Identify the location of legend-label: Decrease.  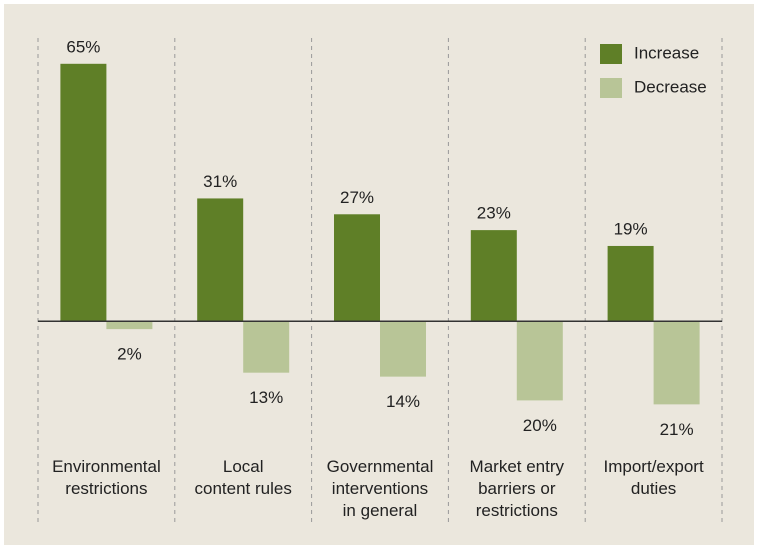
(670, 86).